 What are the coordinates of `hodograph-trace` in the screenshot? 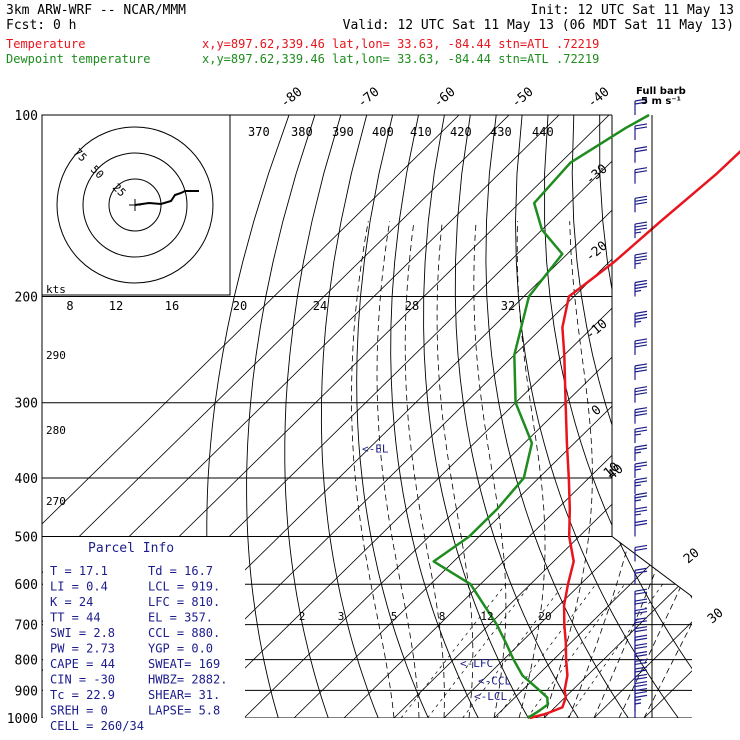 It's located at (166, 198).